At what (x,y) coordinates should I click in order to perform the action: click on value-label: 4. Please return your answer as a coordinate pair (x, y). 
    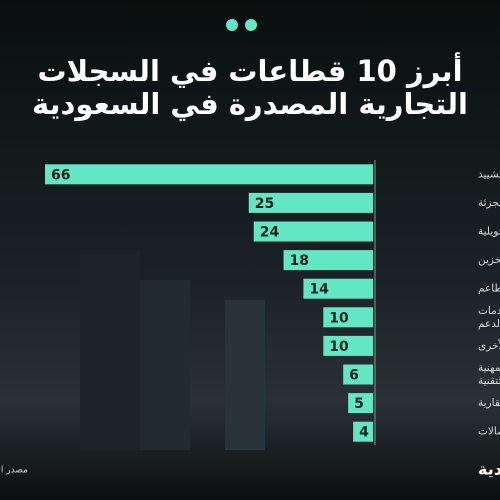
    Looking at the image, I should click on (364, 433).